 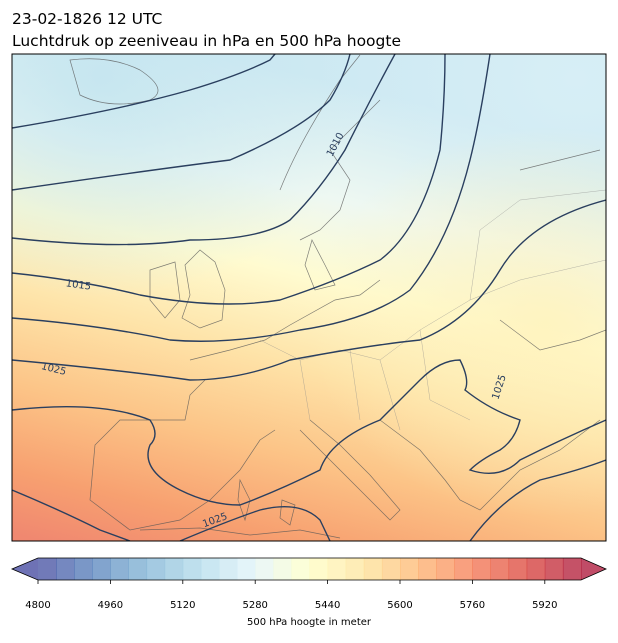 I want to click on colorbar-tick-label: 5120, so click(x=182, y=605).